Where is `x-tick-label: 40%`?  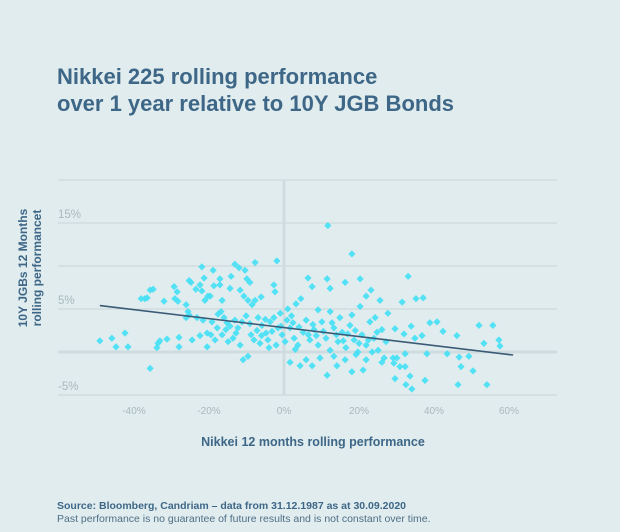 x-tick-label: 40% is located at coordinates (434, 411).